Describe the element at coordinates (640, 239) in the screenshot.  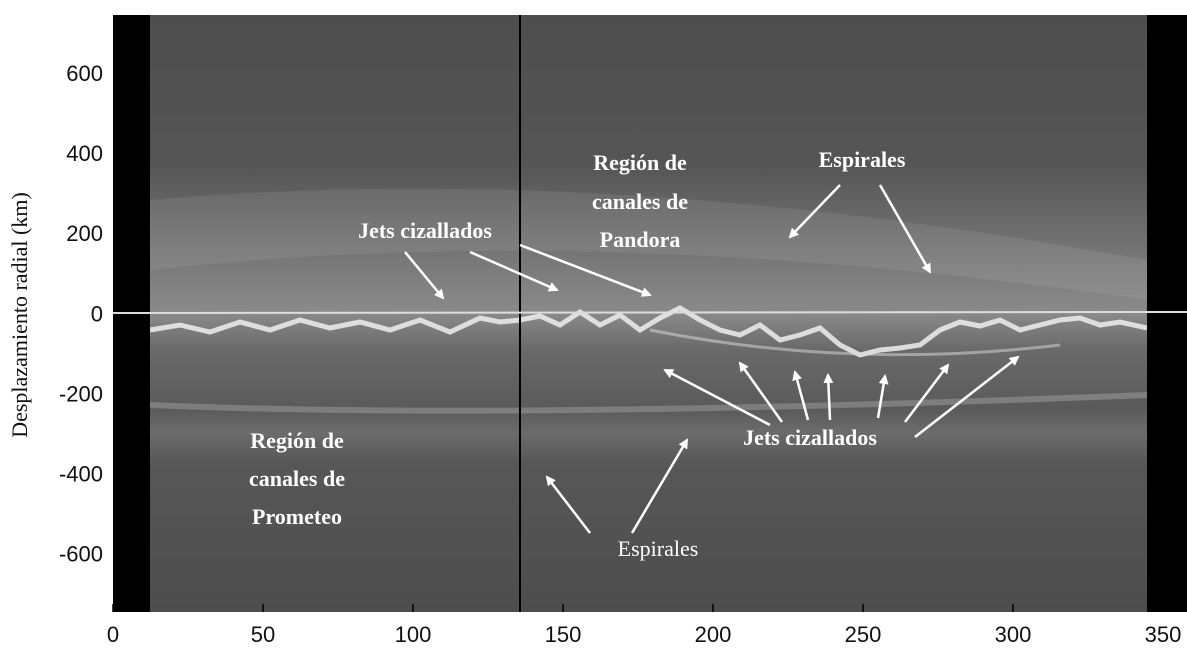
I see `annotation: Pandora` at that location.